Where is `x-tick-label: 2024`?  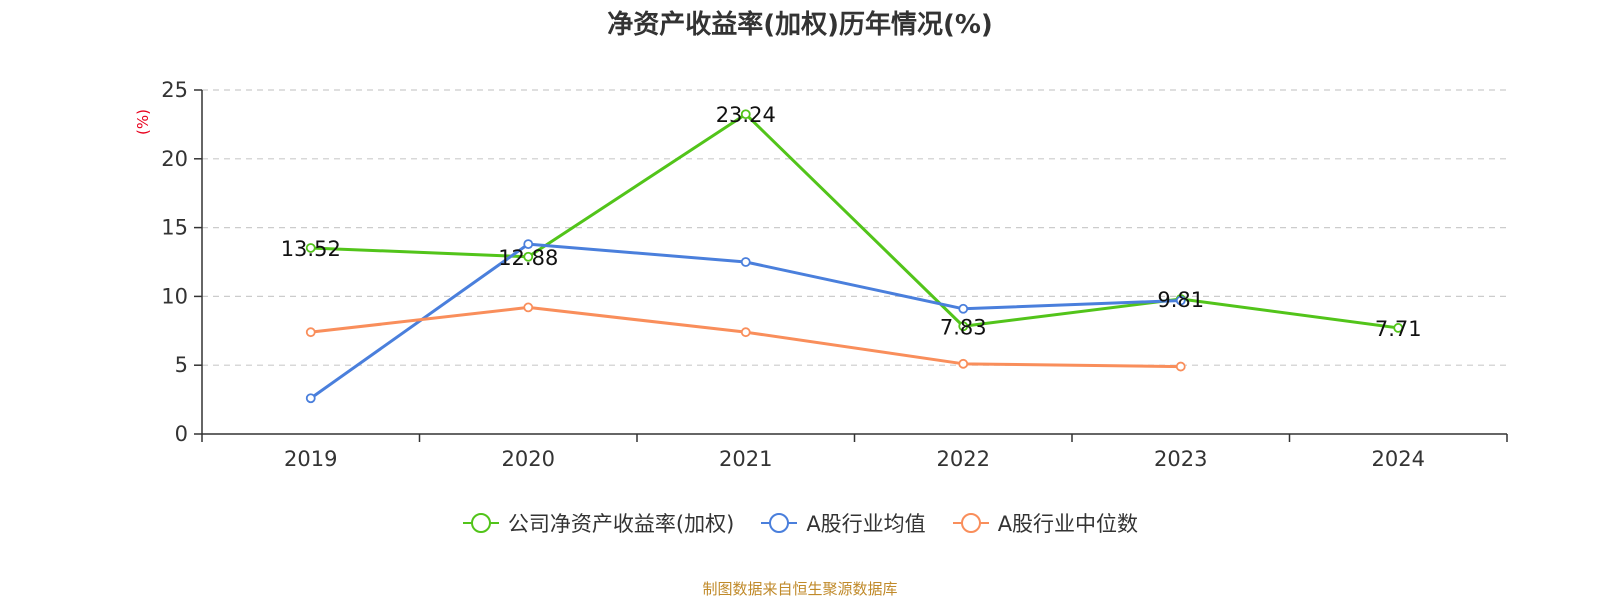 x-tick-label: 2024 is located at coordinates (1398, 459).